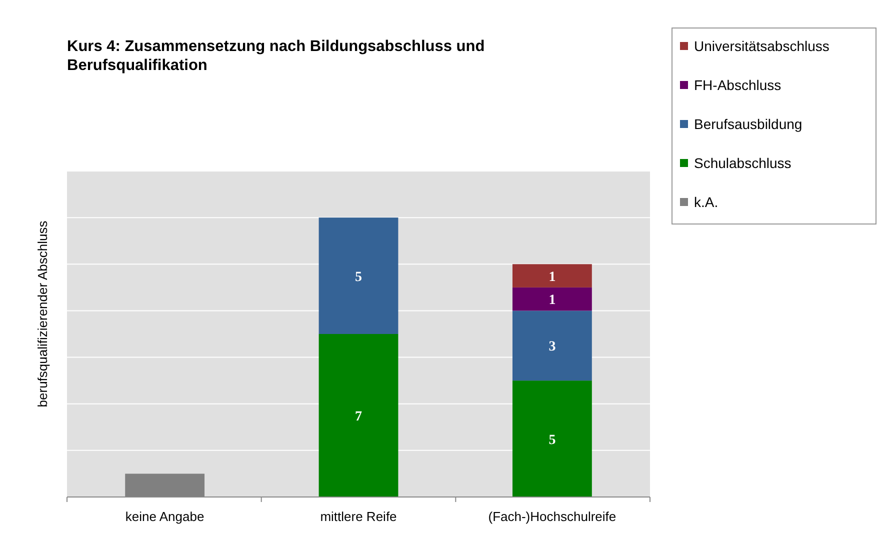  I want to click on data-label: 7, so click(358, 417).